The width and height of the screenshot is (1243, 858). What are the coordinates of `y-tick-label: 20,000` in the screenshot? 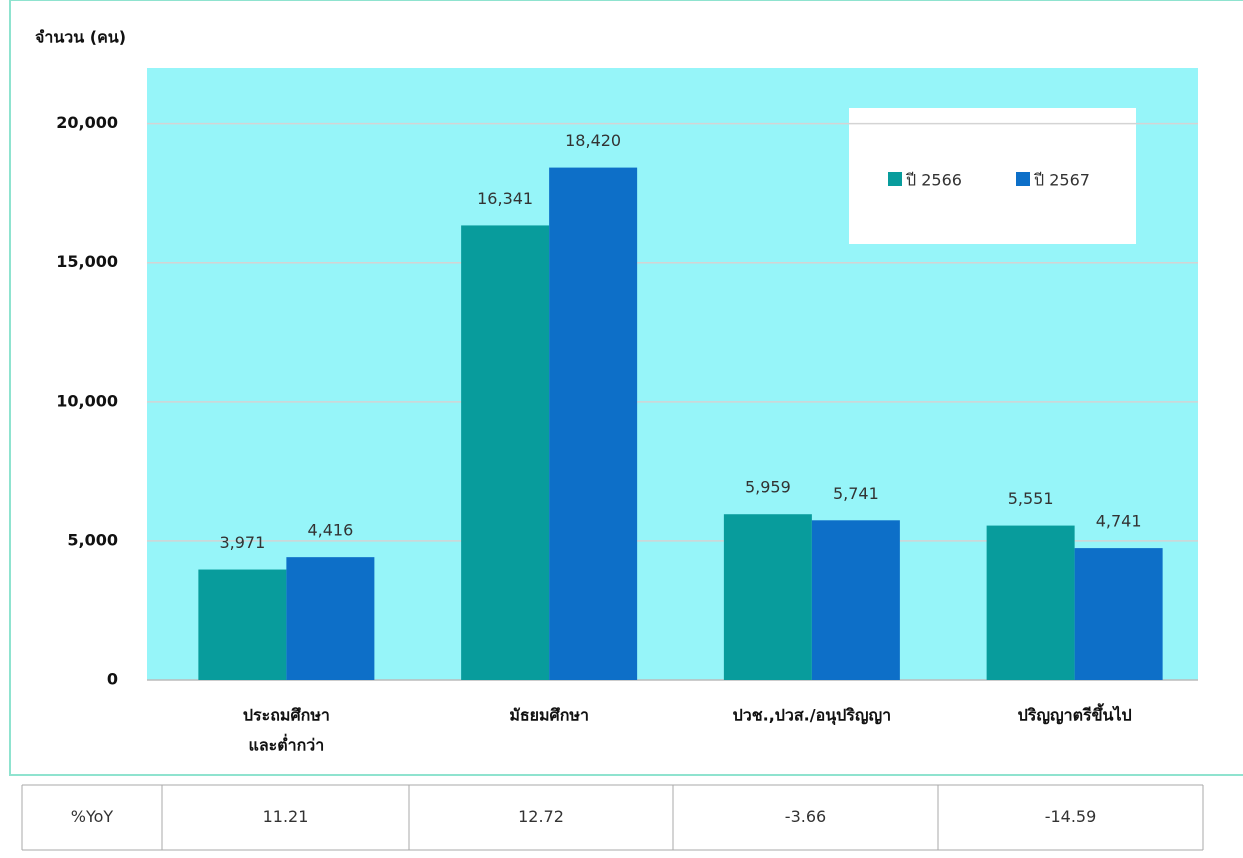 It's located at (87, 122).